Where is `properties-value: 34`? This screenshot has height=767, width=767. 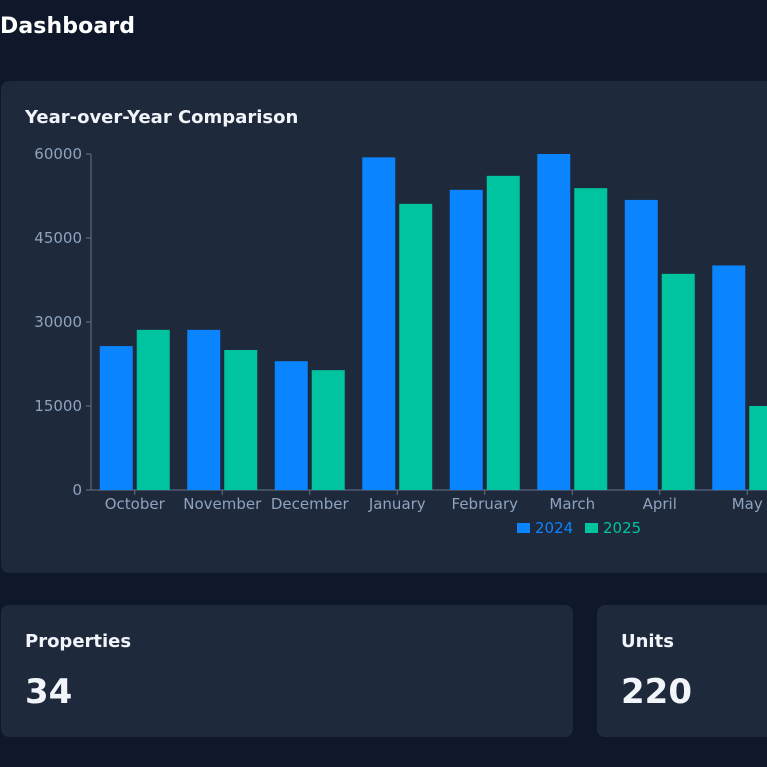
properties-value: 34 is located at coordinates (49, 692).